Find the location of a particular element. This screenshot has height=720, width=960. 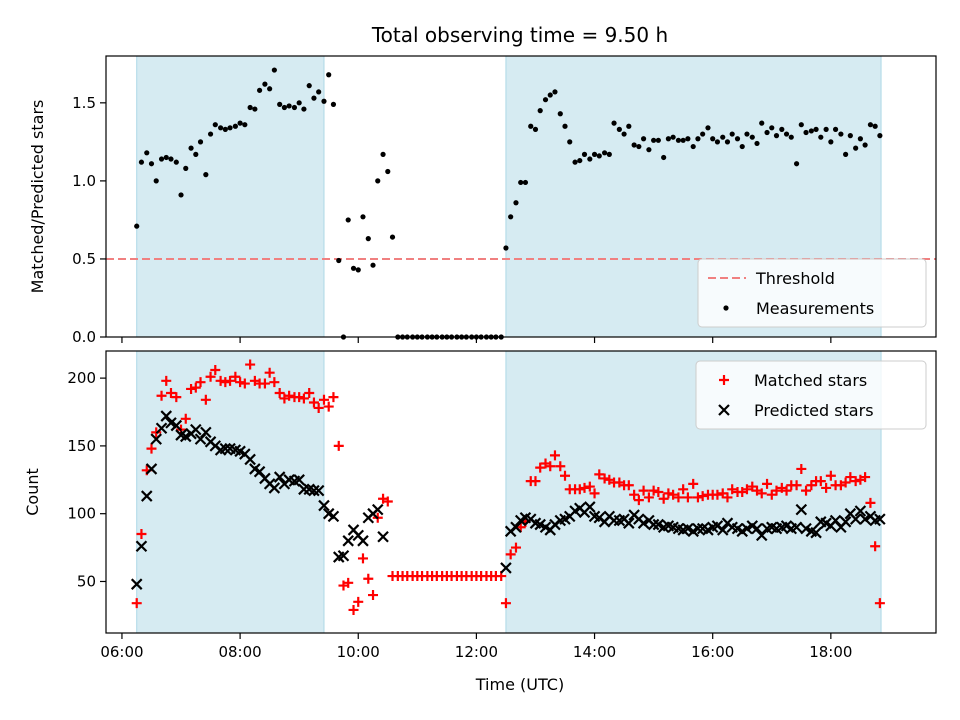

legend-label: Predicted stars is located at coordinates (814, 410).